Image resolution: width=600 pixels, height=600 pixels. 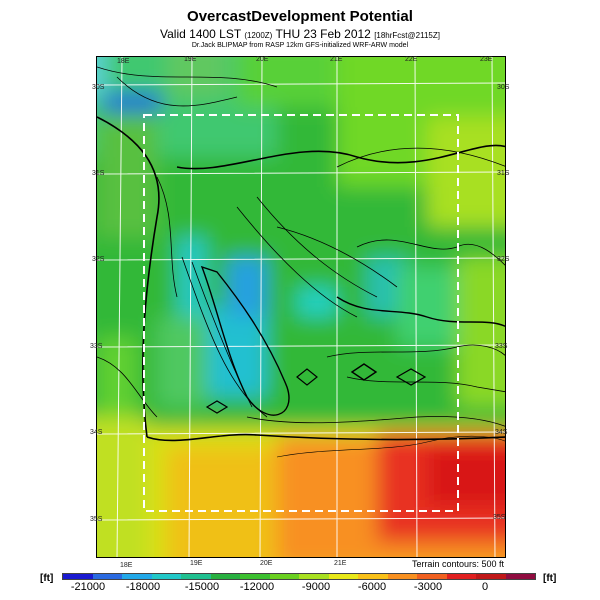 What do you see at coordinates (411, 59) in the screenshot?
I see `lon-label-top-4: 22E` at bounding box center [411, 59].